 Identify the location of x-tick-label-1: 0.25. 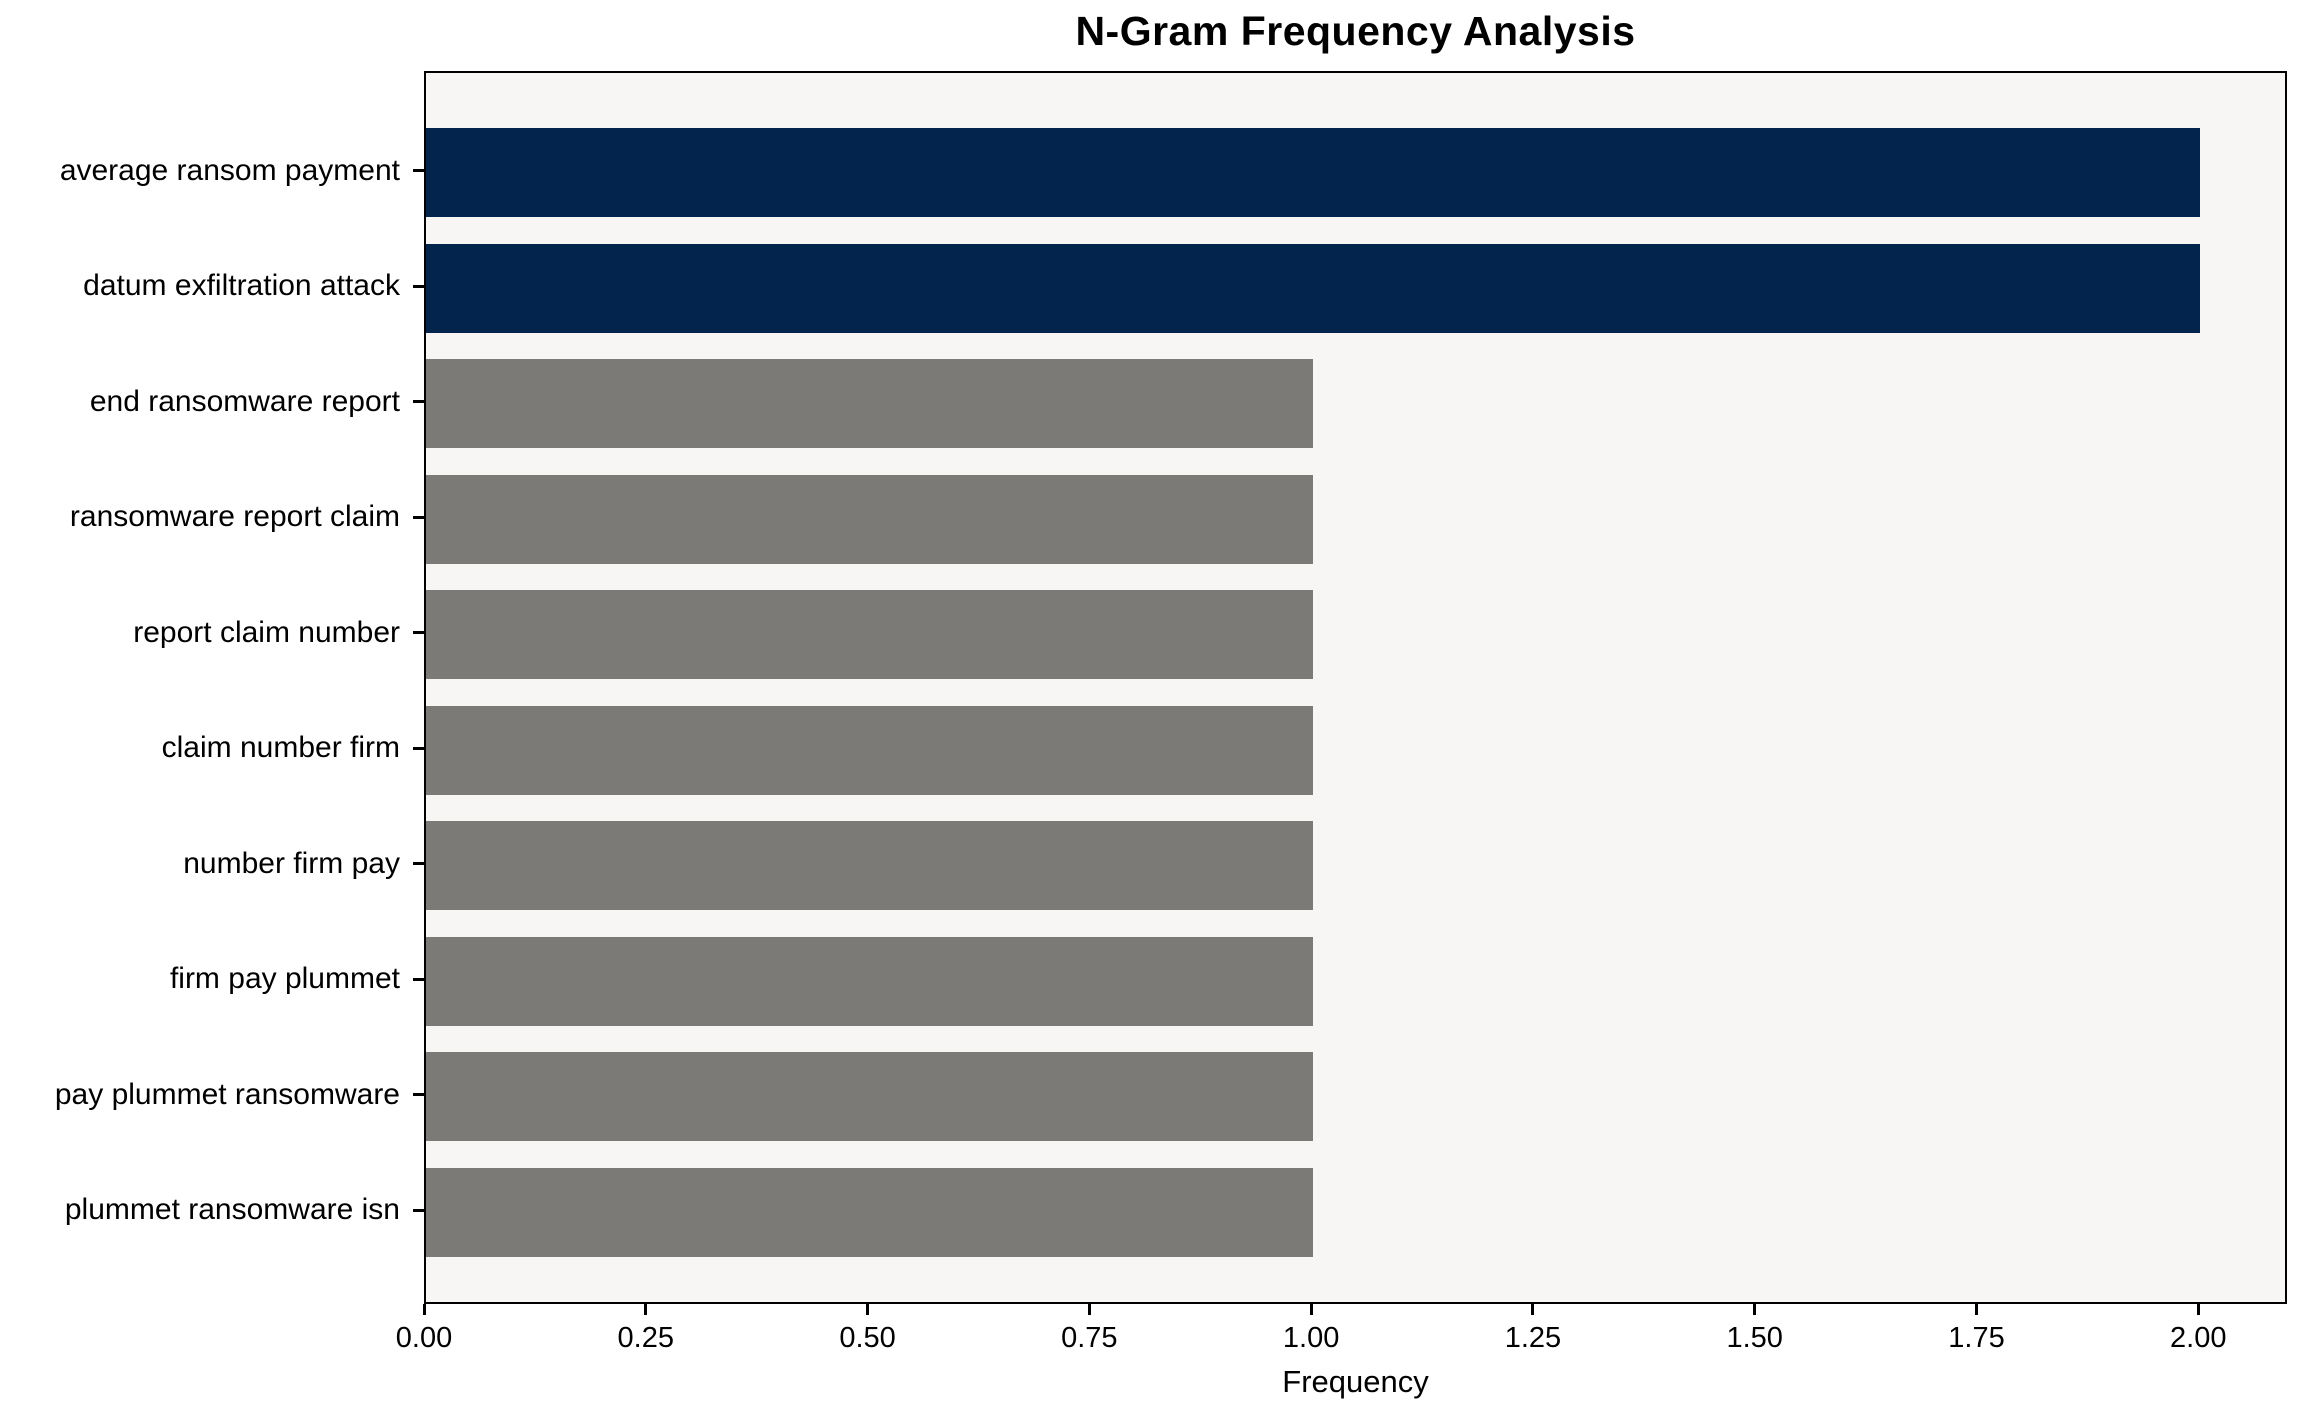
(645, 1338).